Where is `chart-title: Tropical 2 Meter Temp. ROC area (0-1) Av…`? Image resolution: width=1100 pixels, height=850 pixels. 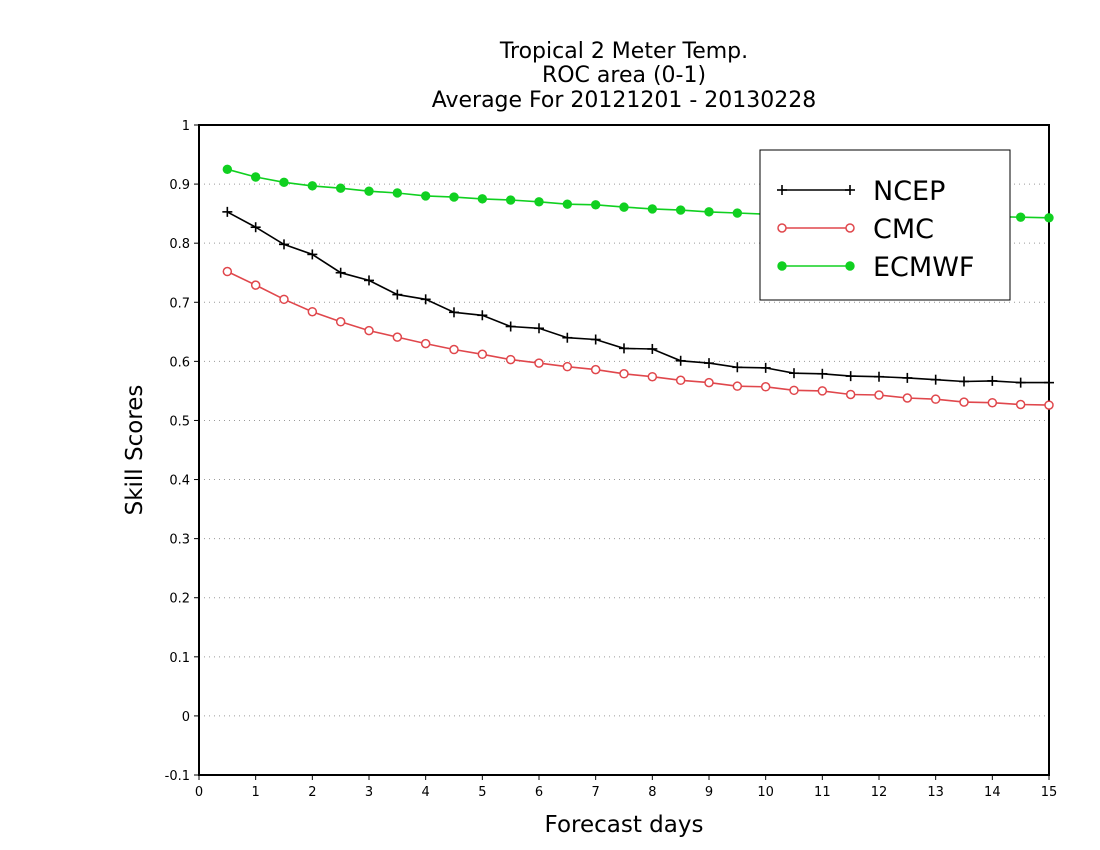
chart-title: Tropical 2 Meter Temp. ROC area (0-1) Av… is located at coordinates (624, 76).